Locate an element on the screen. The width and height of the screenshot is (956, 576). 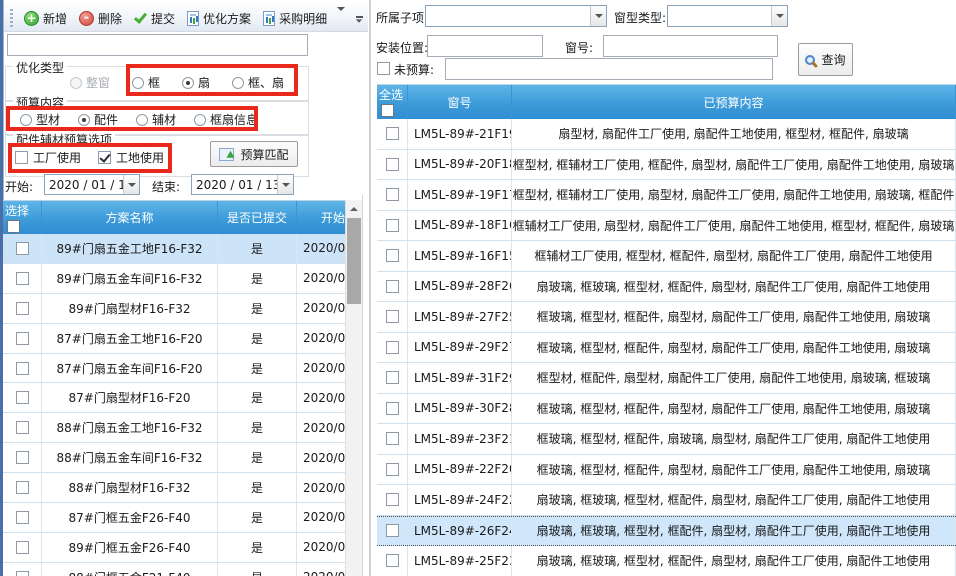
plan-row: 88#门扇五金车间F16-F32 是 2020/0 is located at coordinates (182, 458).